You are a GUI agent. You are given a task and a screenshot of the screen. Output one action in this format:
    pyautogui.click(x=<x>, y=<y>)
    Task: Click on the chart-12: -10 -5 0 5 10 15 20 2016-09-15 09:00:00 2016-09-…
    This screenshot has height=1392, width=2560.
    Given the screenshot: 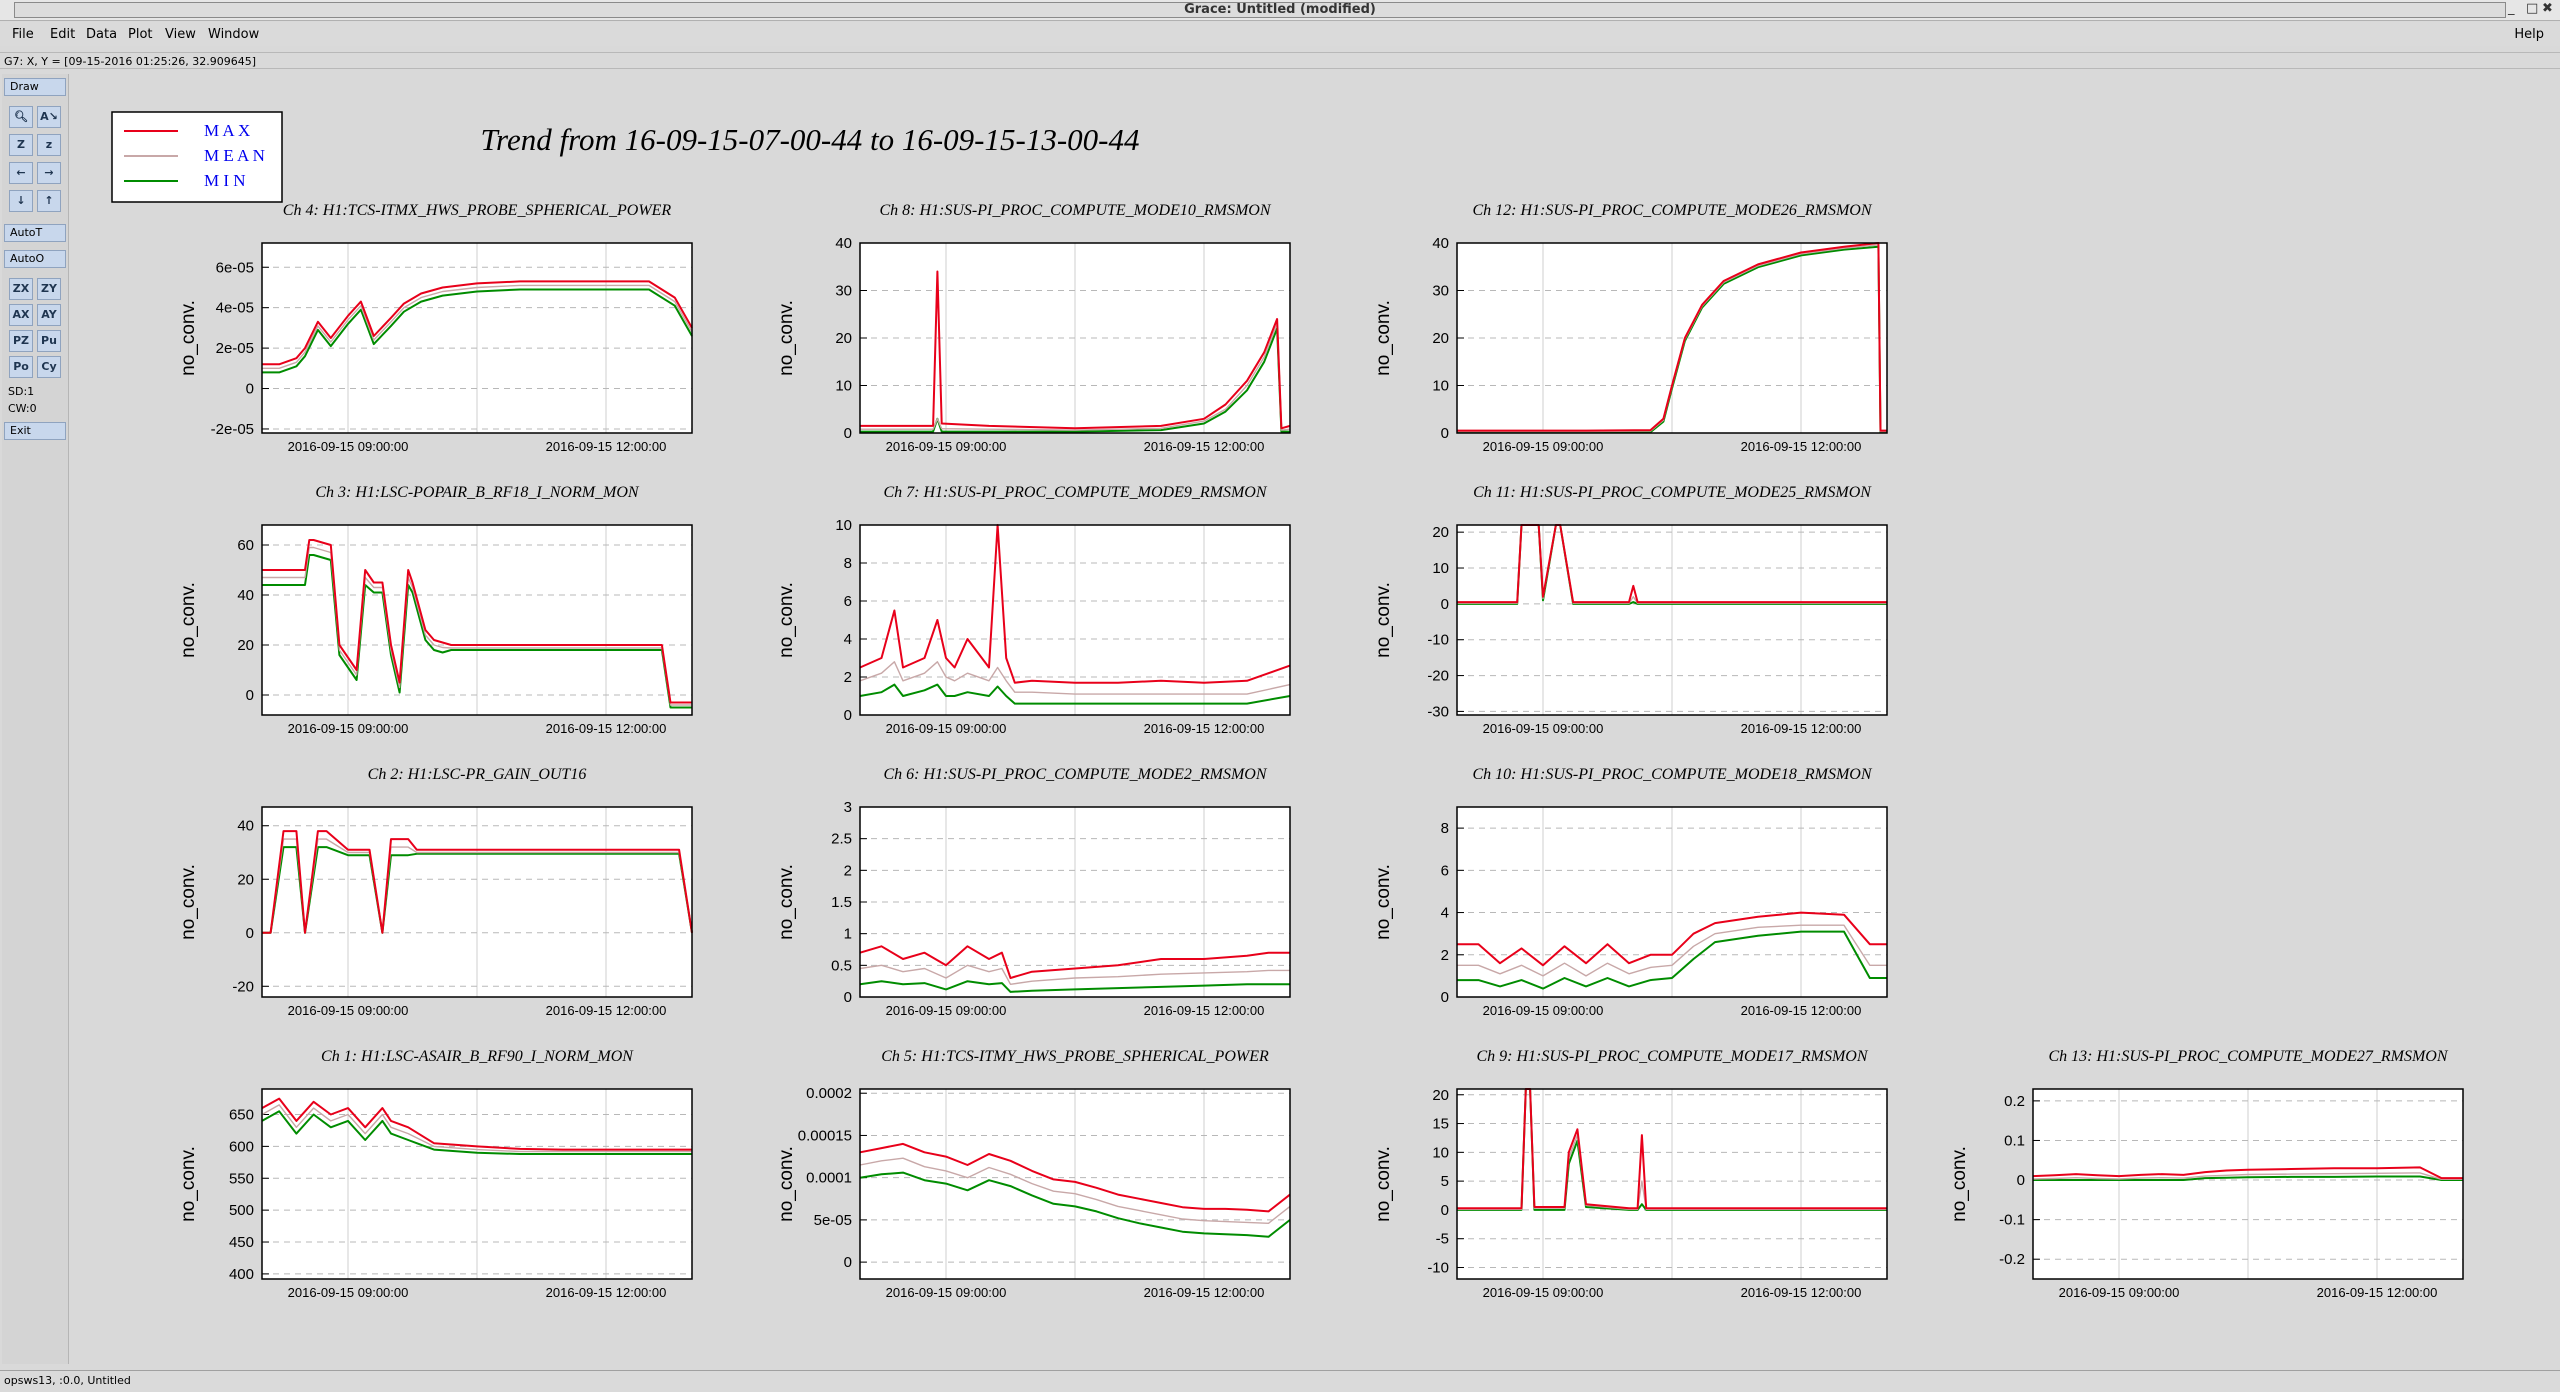 What is the action you would take?
    pyautogui.click(x=1630, y=1174)
    